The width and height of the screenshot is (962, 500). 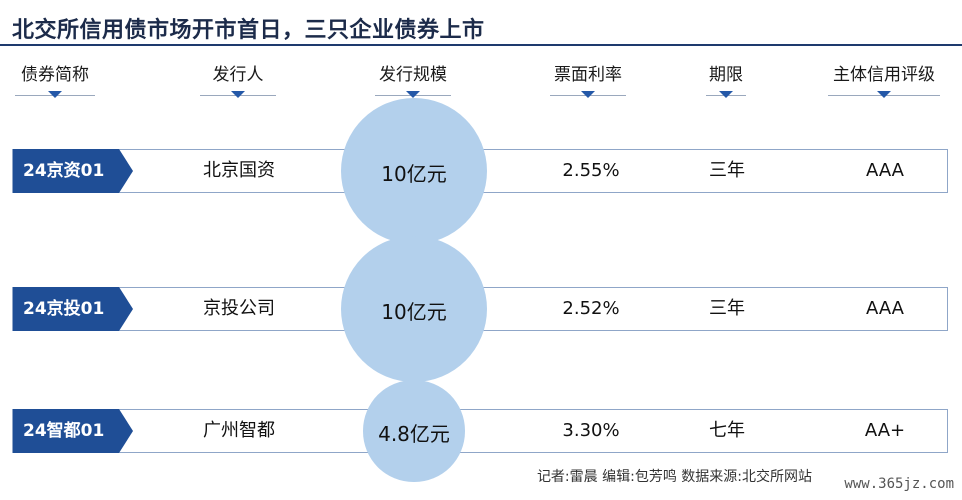 What do you see at coordinates (885, 430) in the screenshot?
I see `rating-cell: AA+` at bounding box center [885, 430].